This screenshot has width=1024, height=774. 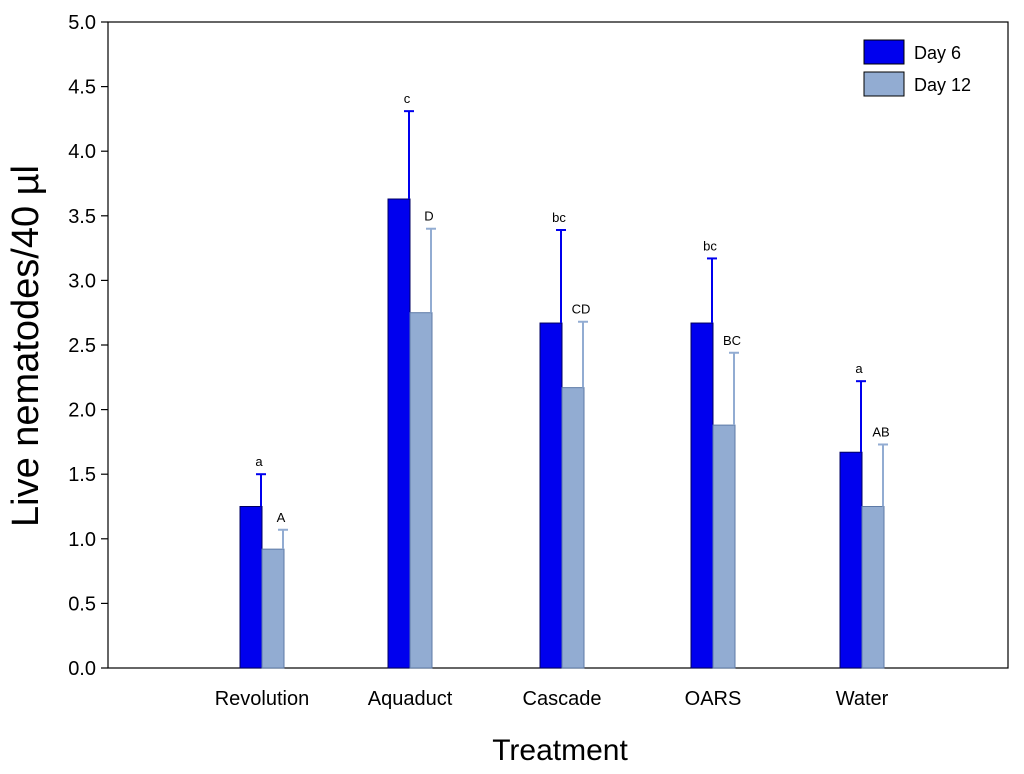 What do you see at coordinates (410, 699) in the screenshot?
I see `x-tick-label: Aquaduct` at bounding box center [410, 699].